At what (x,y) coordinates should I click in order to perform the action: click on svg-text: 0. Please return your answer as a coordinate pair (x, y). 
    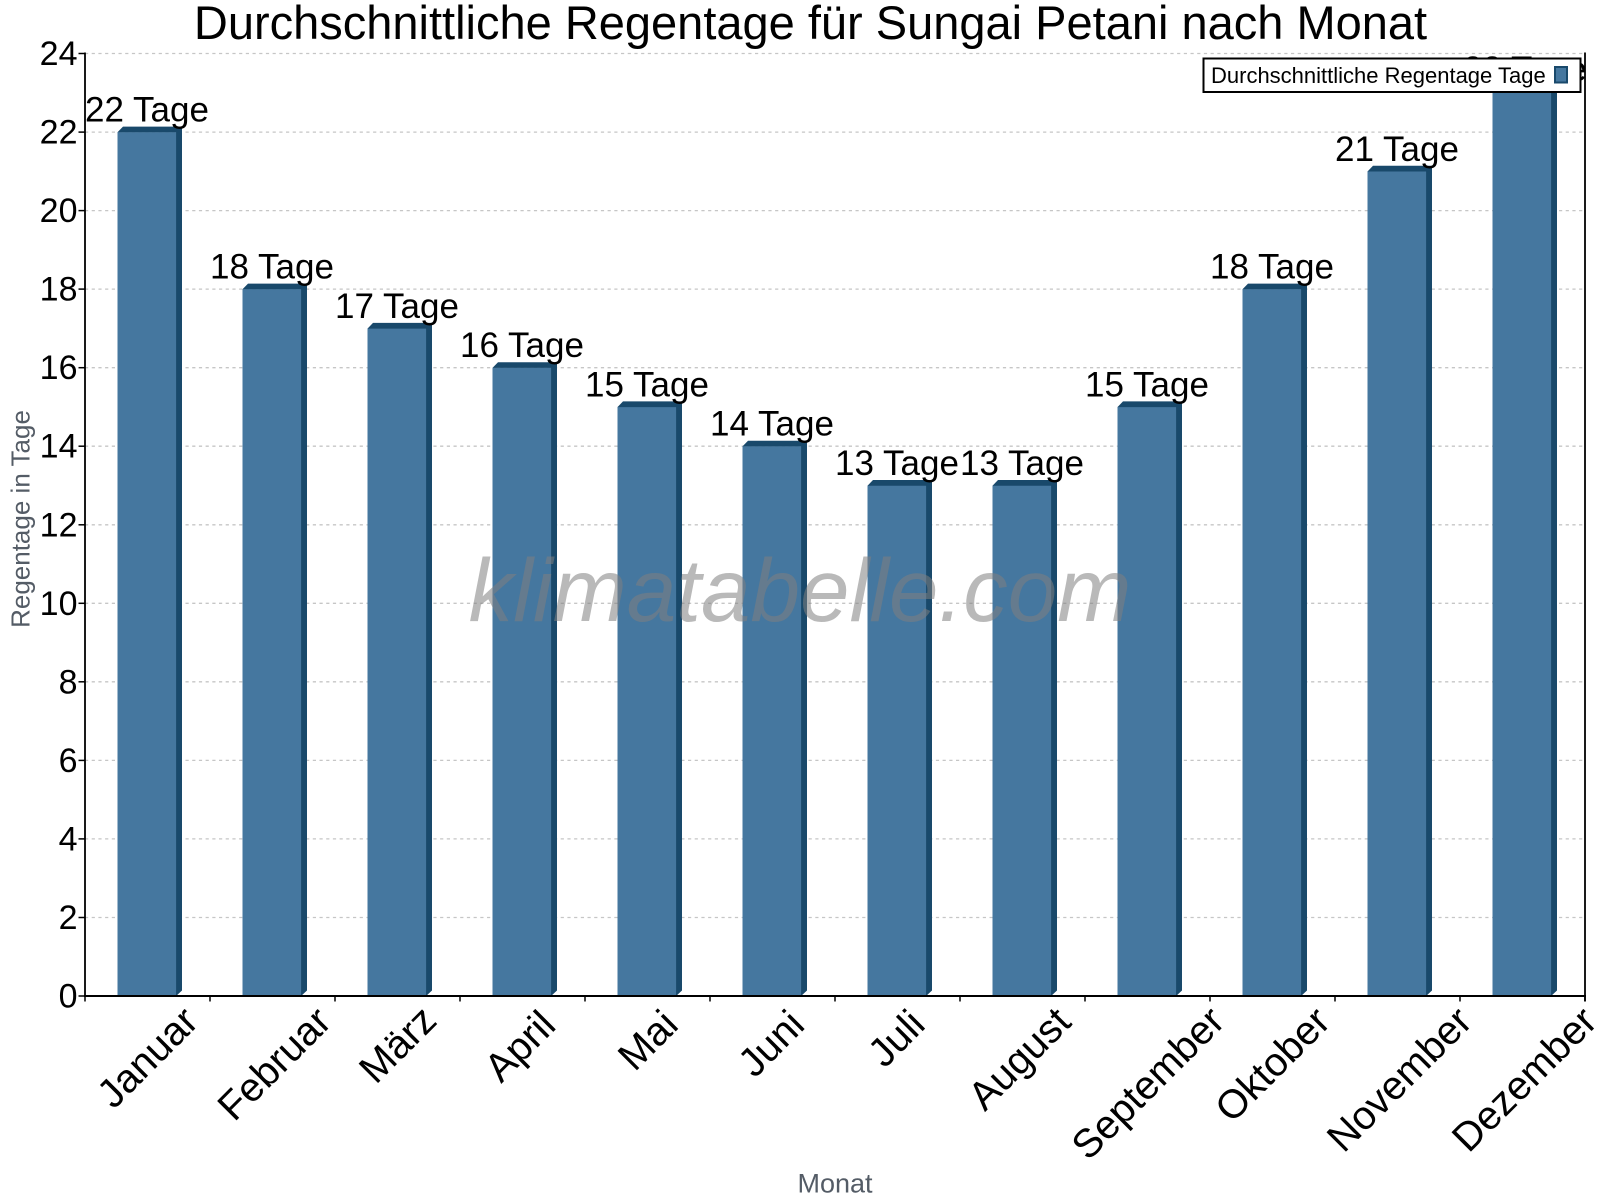
    Looking at the image, I should click on (68, 997).